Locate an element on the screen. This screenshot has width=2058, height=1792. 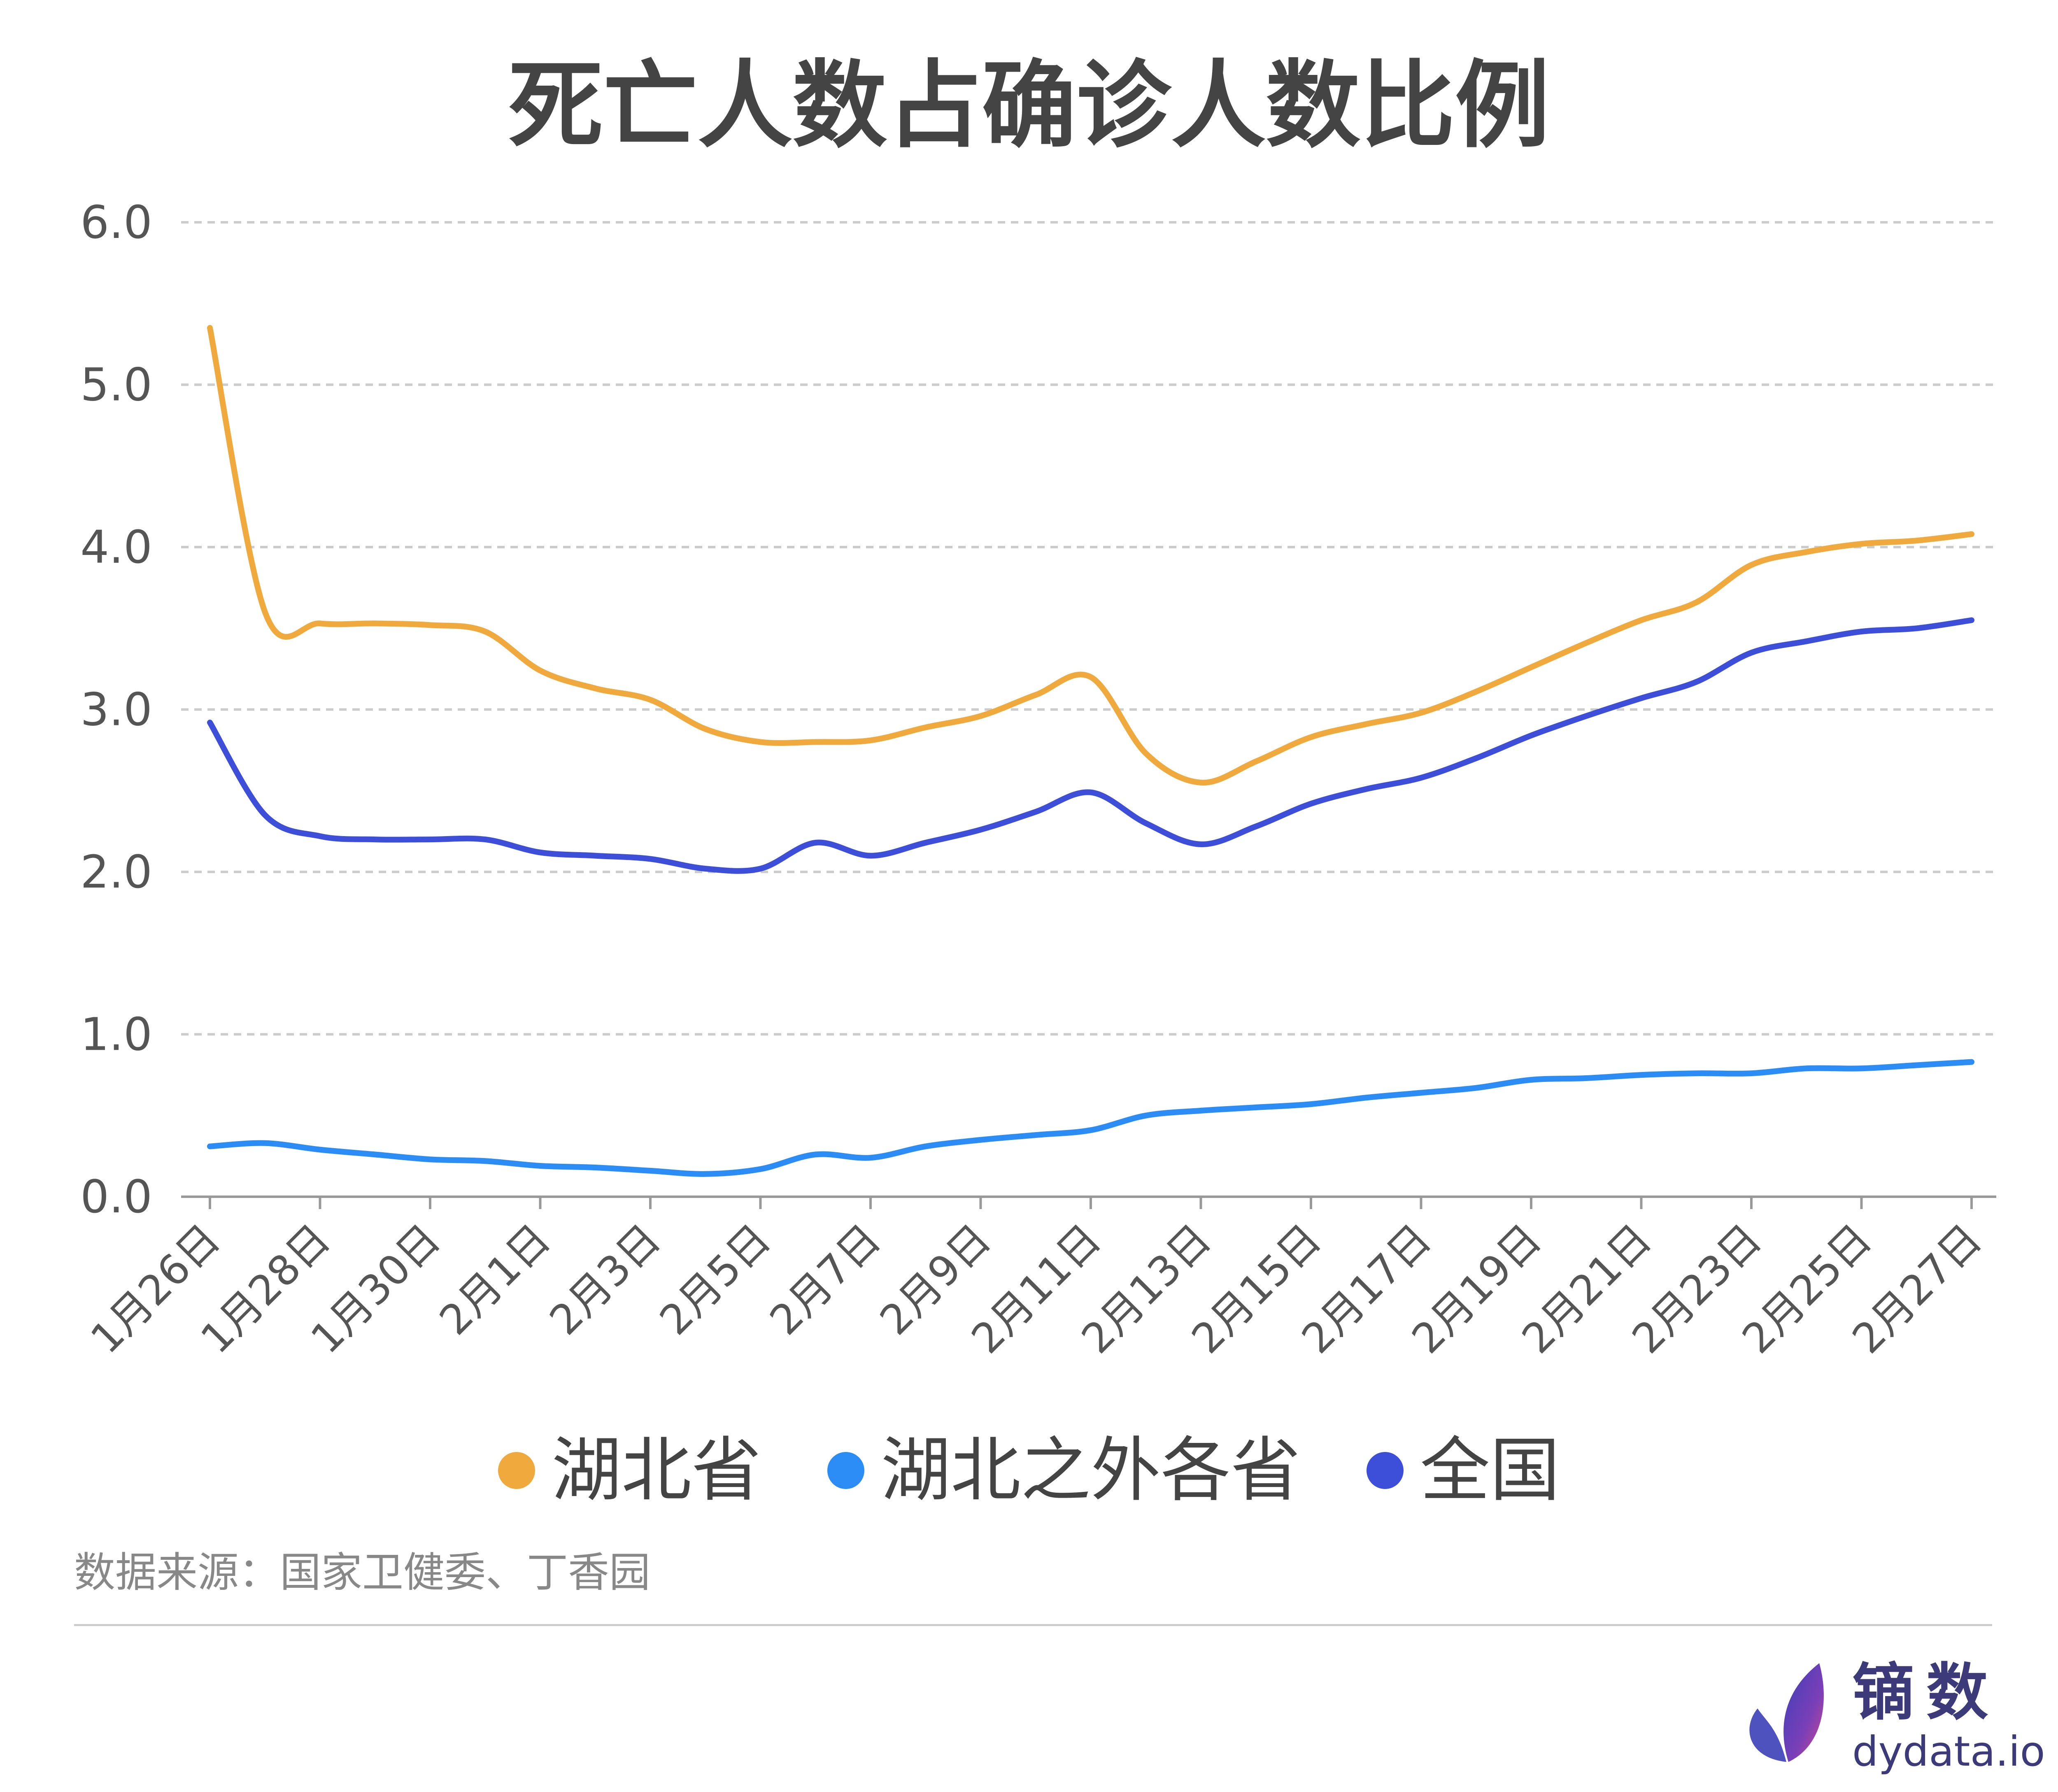
legend-label: 湖北省 is located at coordinates (656, 1471).